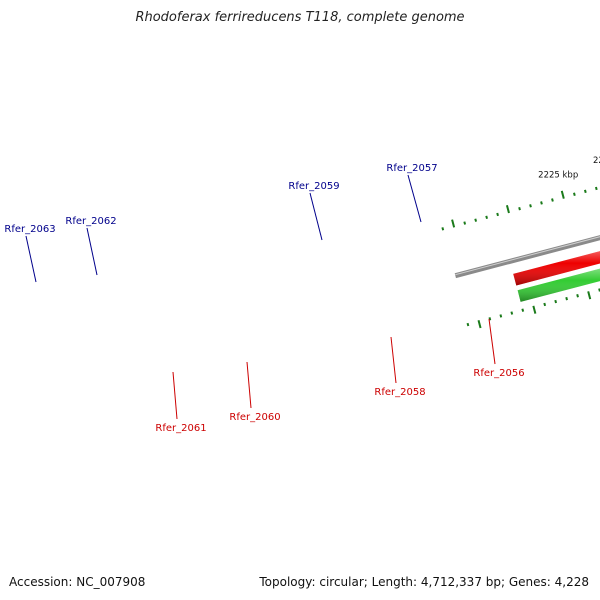 The width and height of the screenshot is (600, 600). I want to click on genome-backbone, so click(527, 257).